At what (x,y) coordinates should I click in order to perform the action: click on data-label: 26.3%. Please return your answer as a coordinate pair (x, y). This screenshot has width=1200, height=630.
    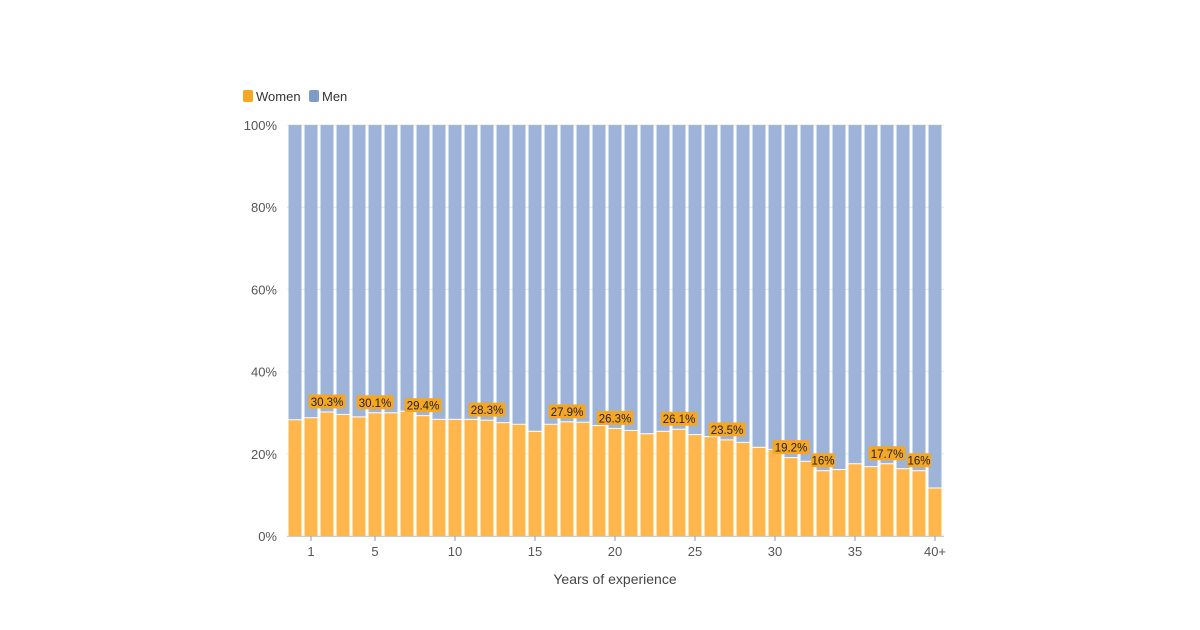
    Looking at the image, I should click on (615, 419).